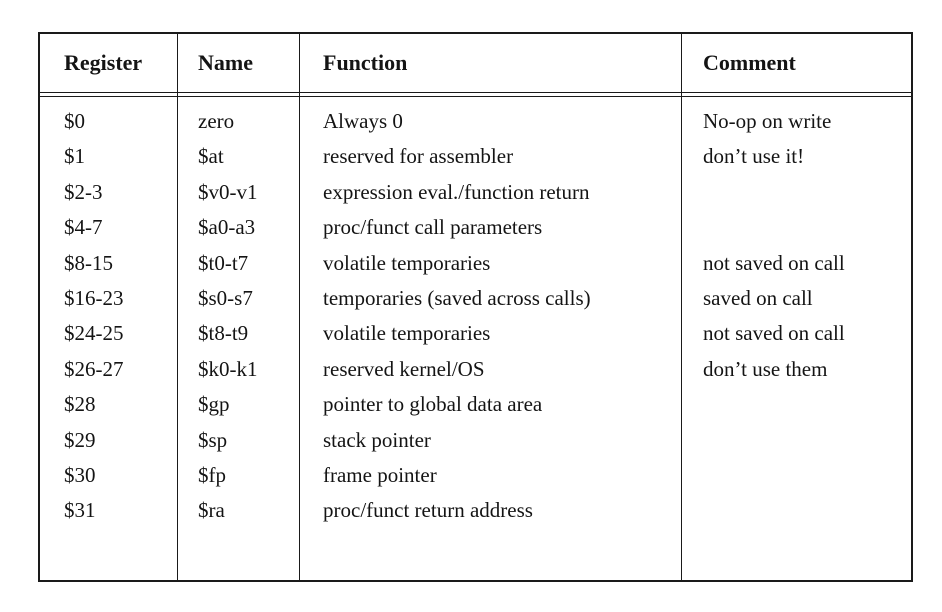  I want to click on table-row: $31 $ra proc/funct return address, so click(475, 510).